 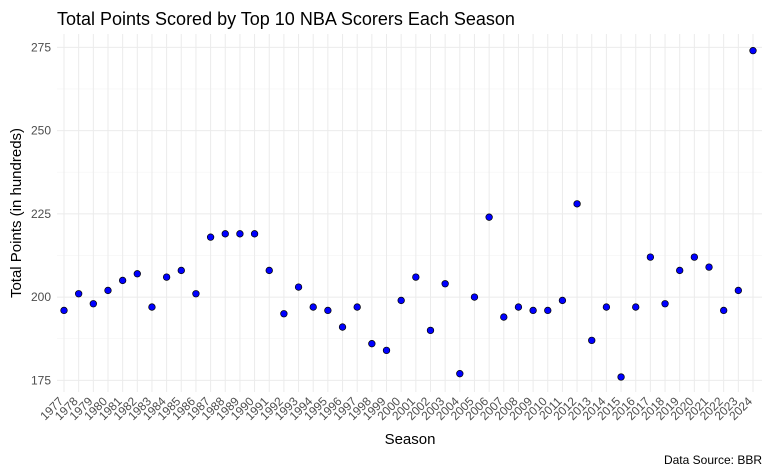 I want to click on caption: Data Source: BBR, so click(x=713, y=460).